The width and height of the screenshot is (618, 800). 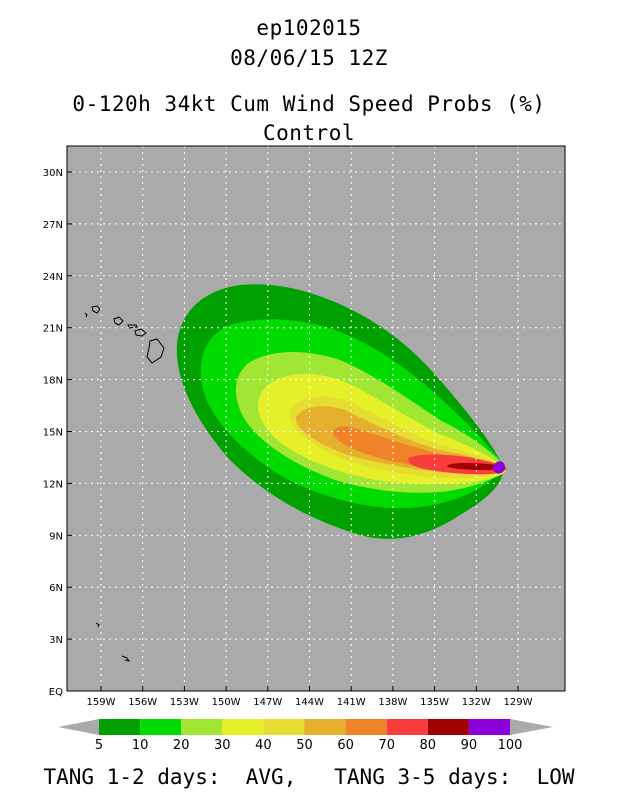 What do you see at coordinates (56, 588) in the screenshot?
I see `lat-label: 6N` at bounding box center [56, 588].